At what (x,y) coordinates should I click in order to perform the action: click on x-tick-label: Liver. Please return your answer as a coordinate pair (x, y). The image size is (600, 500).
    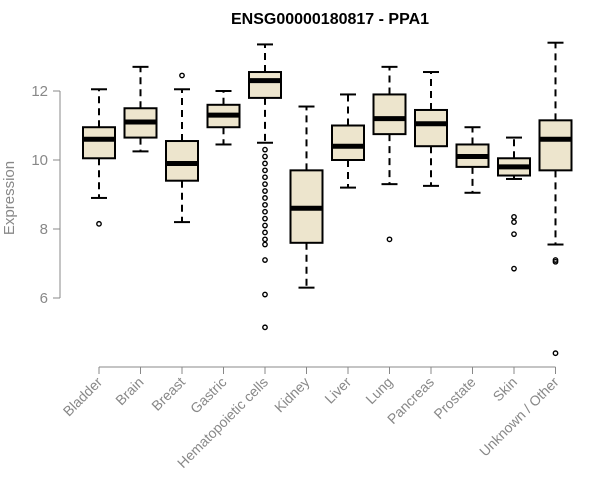
    Looking at the image, I should click on (337, 390).